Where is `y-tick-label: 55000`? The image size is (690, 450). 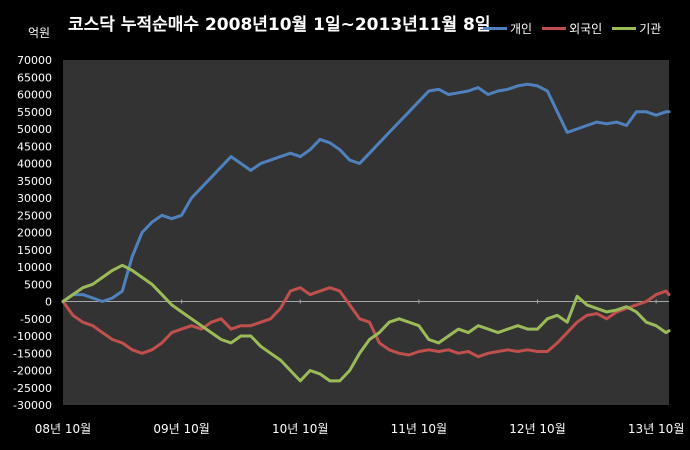
y-tick-label: 55000 is located at coordinates (34, 112).